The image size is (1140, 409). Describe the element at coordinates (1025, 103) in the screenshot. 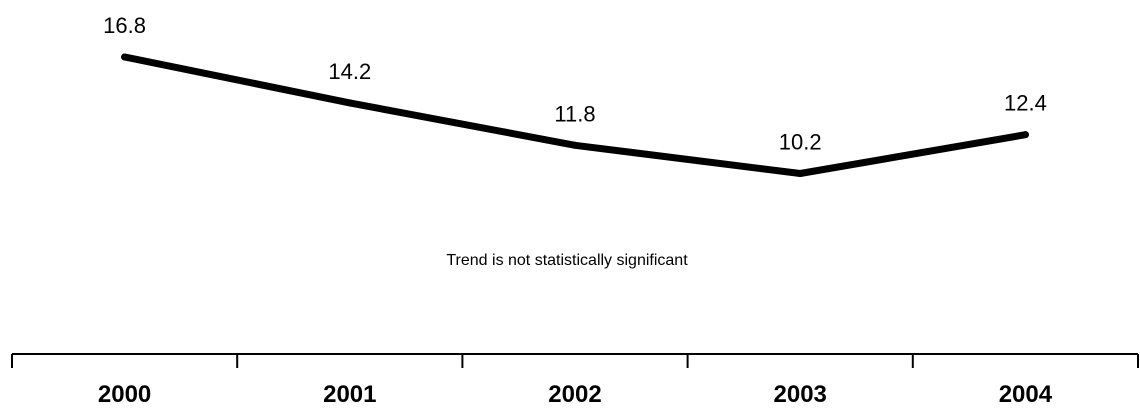

I see `data-label-2004: 12.4` at that location.